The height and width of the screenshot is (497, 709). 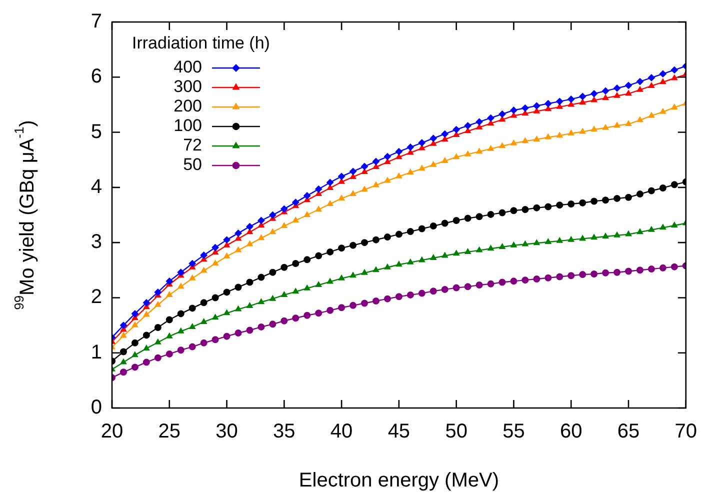 I want to click on legend-label: 400, so click(x=188, y=67).